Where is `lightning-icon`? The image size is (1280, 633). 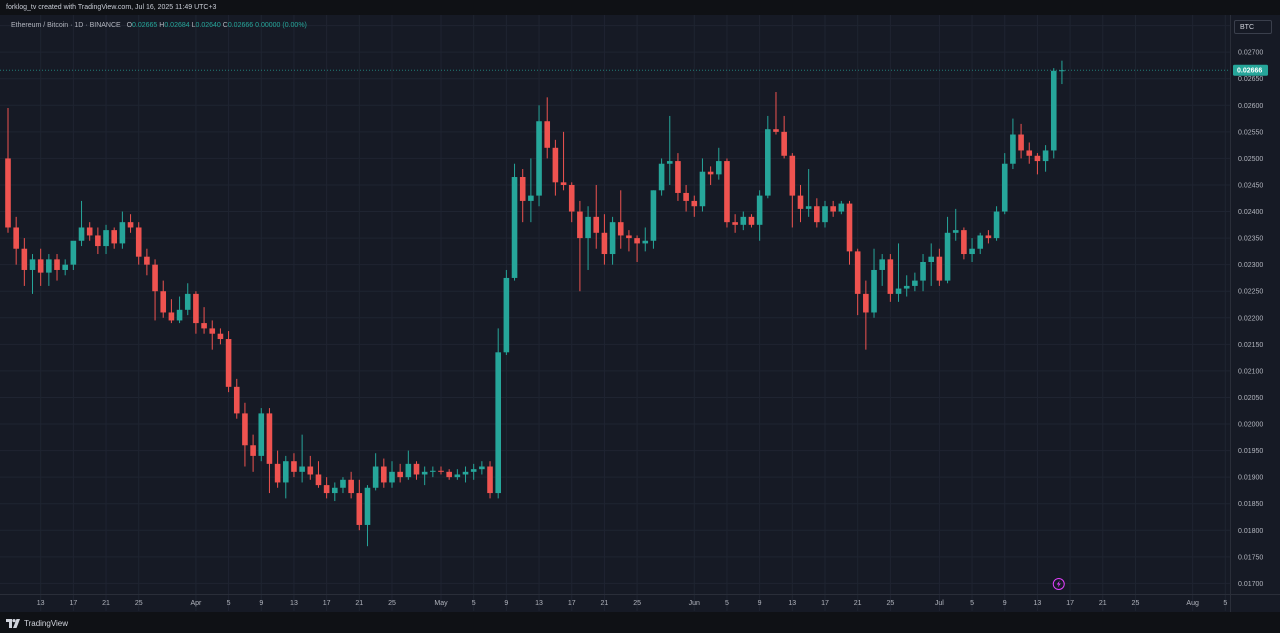
lightning-icon is located at coordinates (1058, 584).